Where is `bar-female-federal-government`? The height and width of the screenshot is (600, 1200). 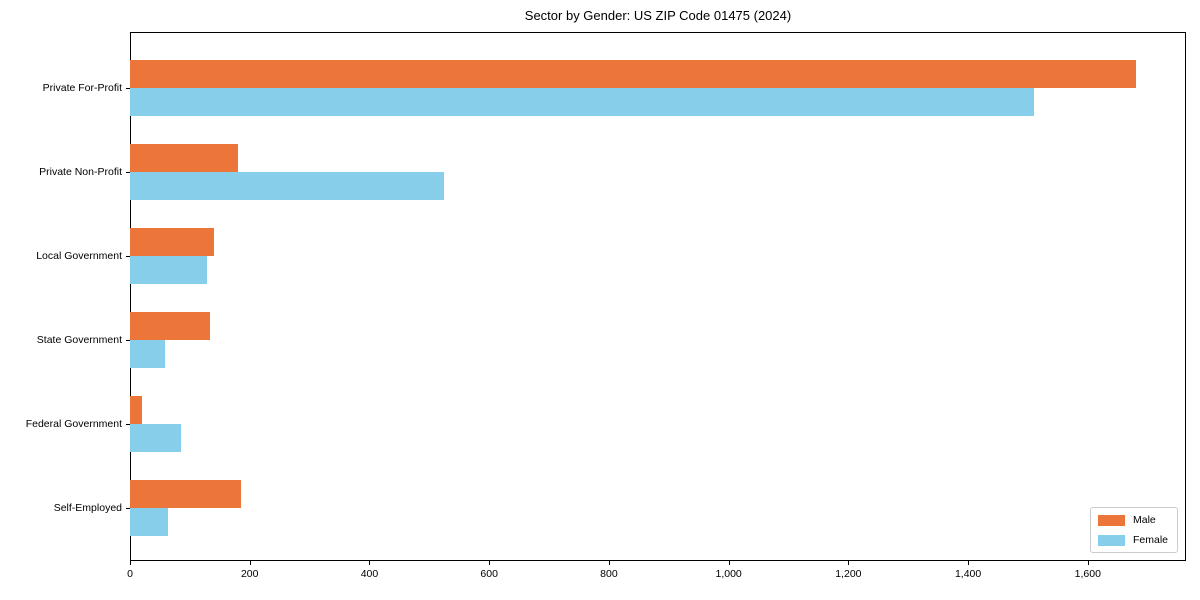
bar-female-federal-government is located at coordinates (155, 438).